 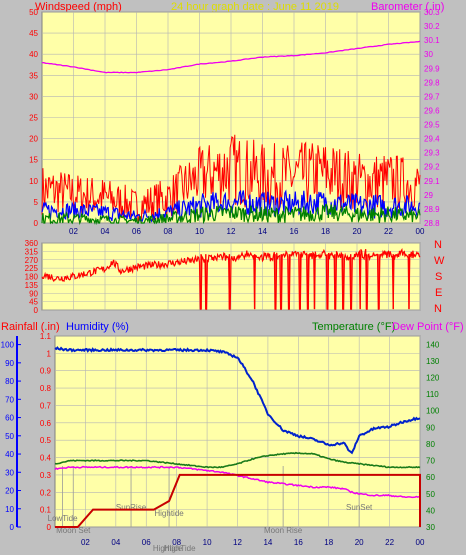 I want to click on direction-y-tick-label: 360, so click(x=32, y=243).